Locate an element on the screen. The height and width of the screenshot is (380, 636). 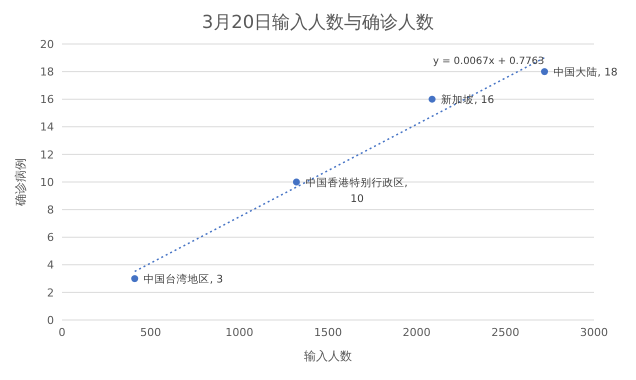
y-tick-label: 10 is located at coordinates (47, 182).